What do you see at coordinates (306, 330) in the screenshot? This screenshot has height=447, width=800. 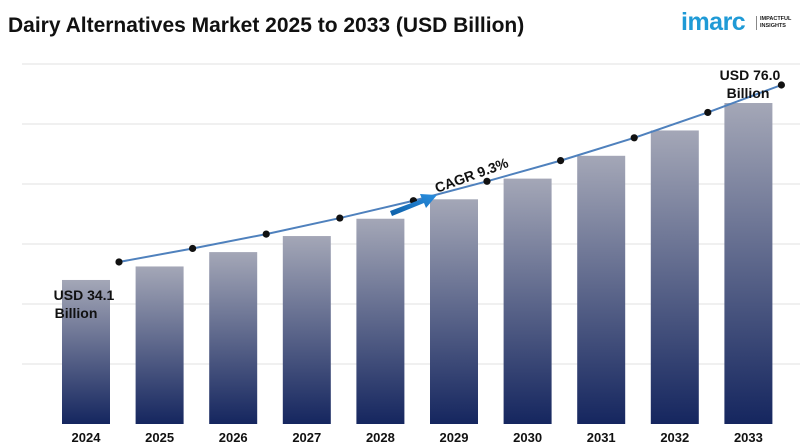 I see `bar-2027` at bounding box center [306, 330].